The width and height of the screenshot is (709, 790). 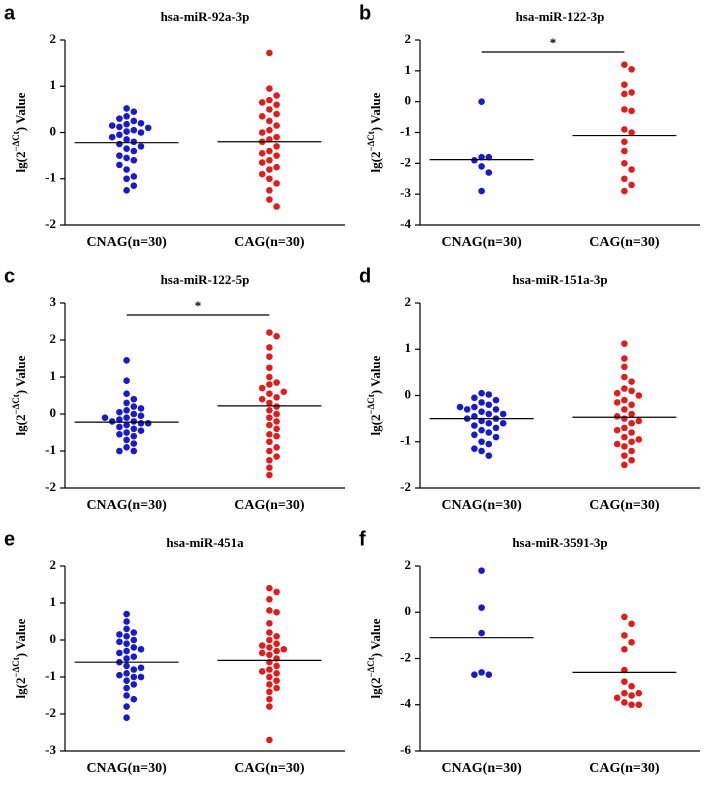 I want to click on panel-label: a, so click(x=10, y=13).